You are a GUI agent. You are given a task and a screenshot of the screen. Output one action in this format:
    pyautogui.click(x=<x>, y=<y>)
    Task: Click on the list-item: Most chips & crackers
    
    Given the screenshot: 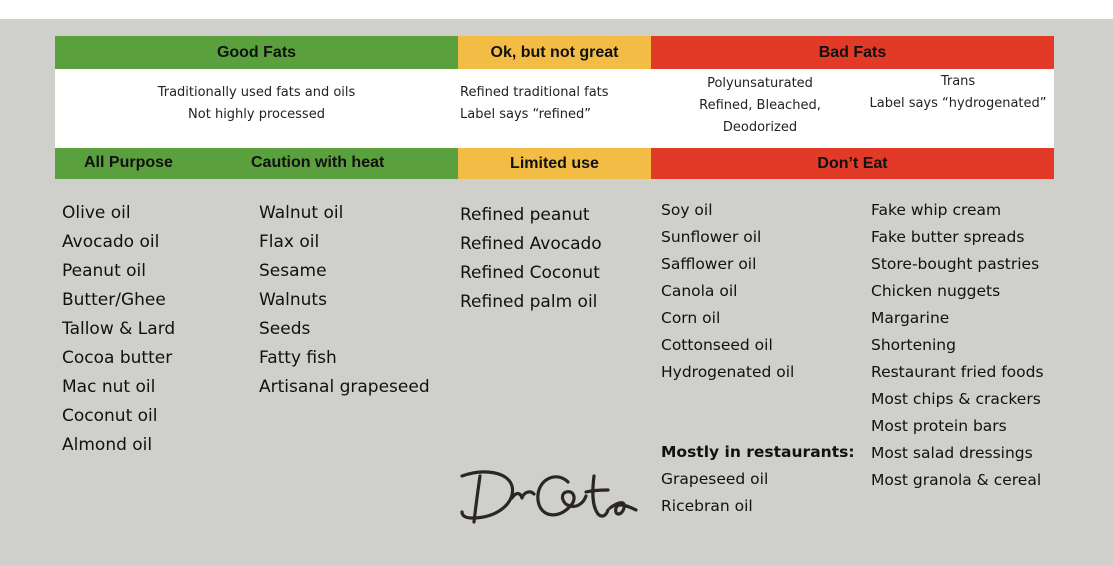 What is the action you would take?
    pyautogui.click(x=956, y=399)
    